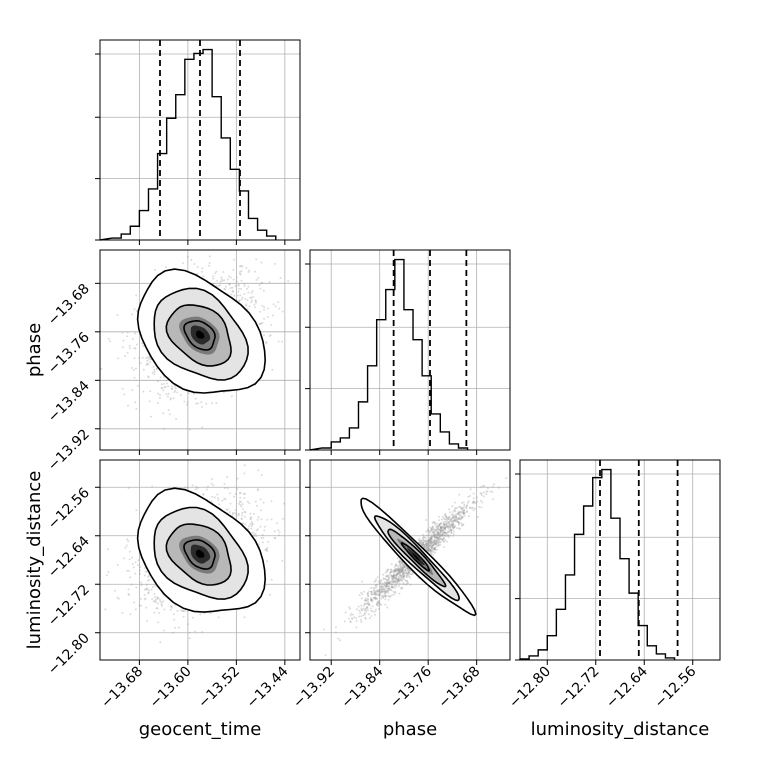 The width and height of the screenshot is (760, 760). I want to click on panel-frame, so click(410, 350).